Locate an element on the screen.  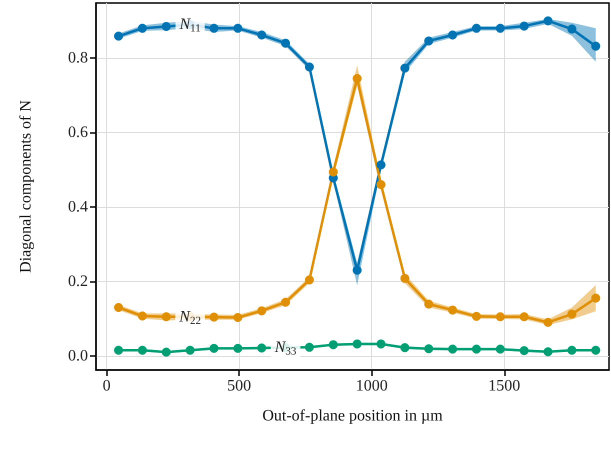
x-tick-label: 1000 is located at coordinates (372, 386).